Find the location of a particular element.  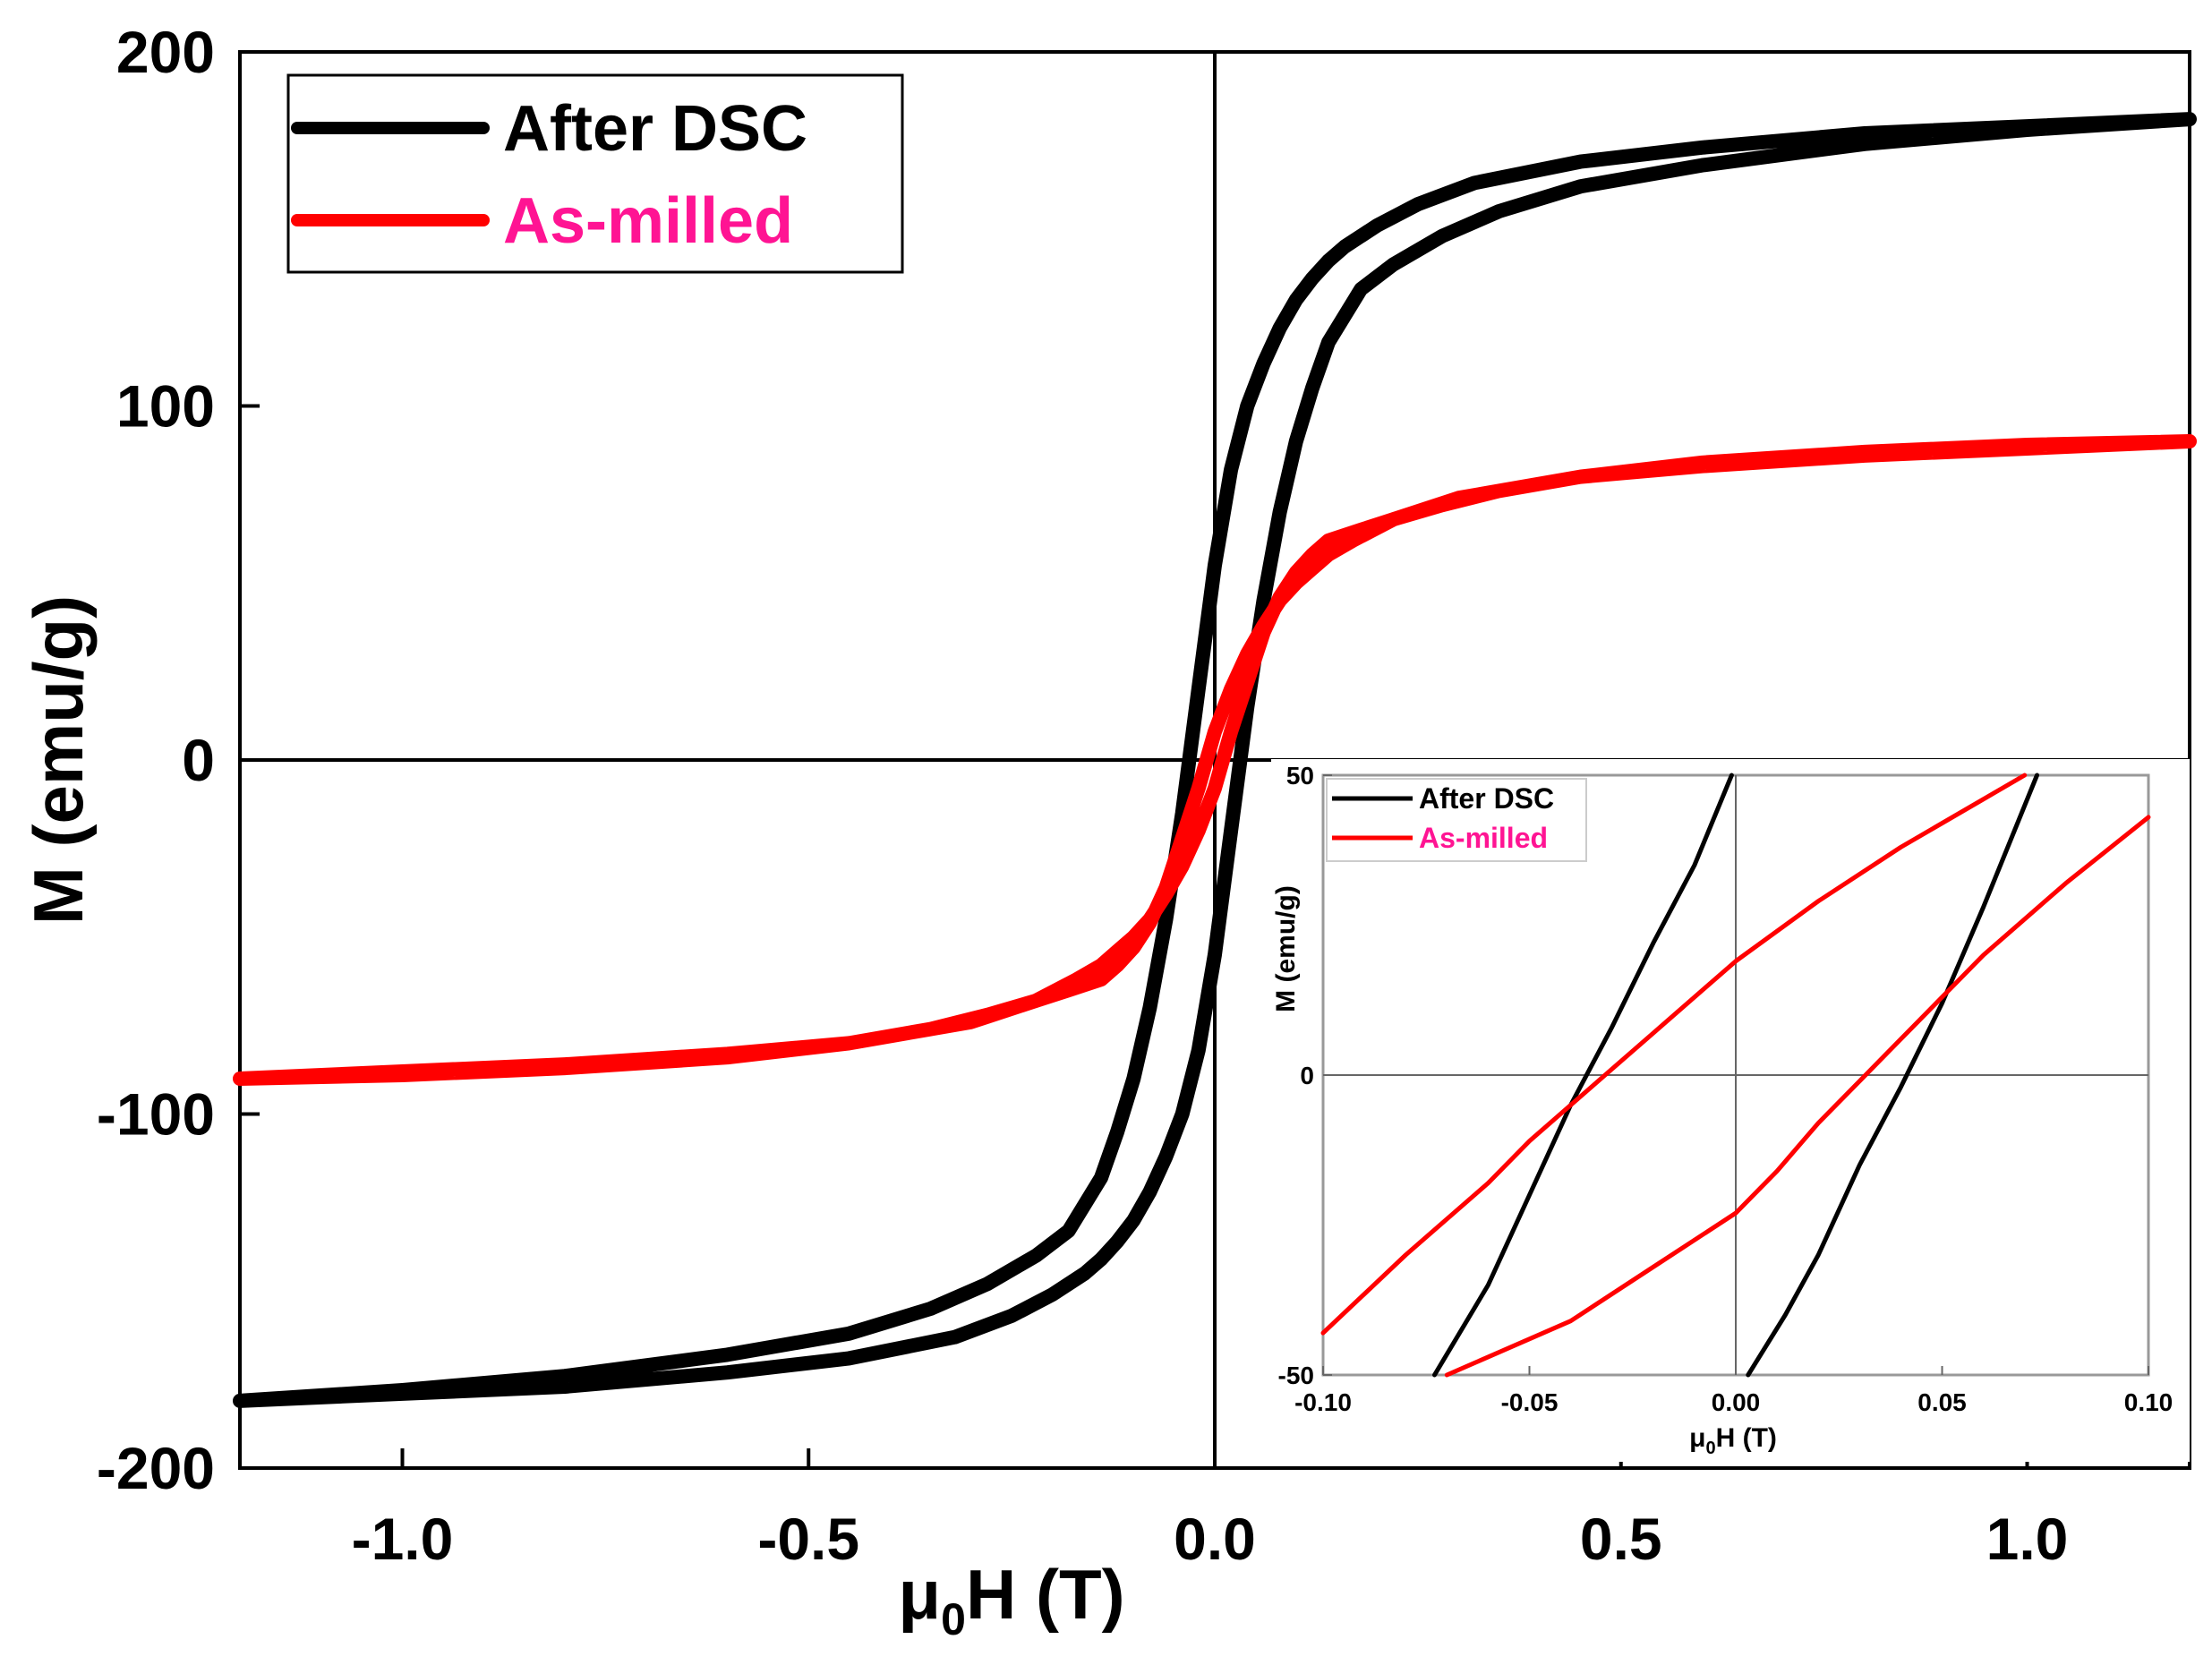

main-x-axis-label-mu: μ is located at coordinates (919, 1594).